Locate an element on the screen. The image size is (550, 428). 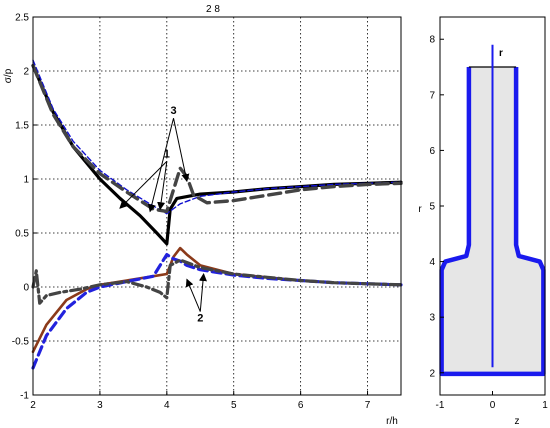
x-axis-label: r/h is located at coordinates (392, 421).